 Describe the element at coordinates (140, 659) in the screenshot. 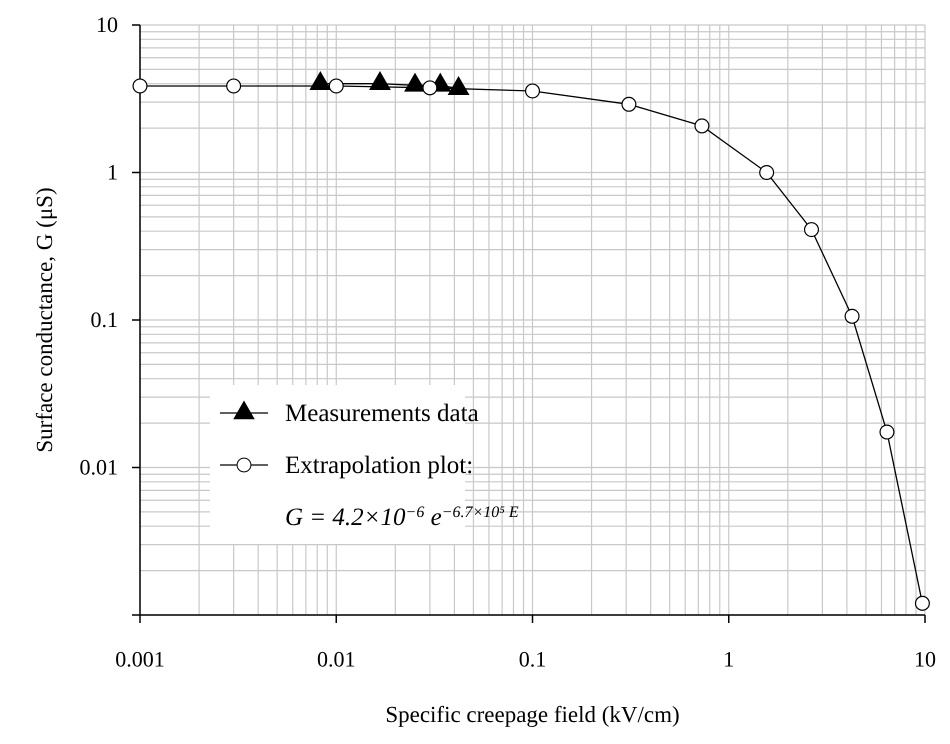

I see `x-tick-label: 0.001` at that location.